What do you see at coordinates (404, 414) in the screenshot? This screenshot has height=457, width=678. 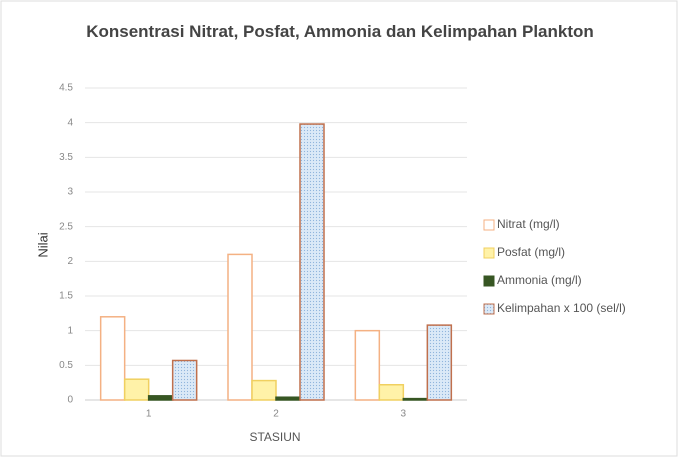 I see `x-tick-label: 3` at bounding box center [404, 414].